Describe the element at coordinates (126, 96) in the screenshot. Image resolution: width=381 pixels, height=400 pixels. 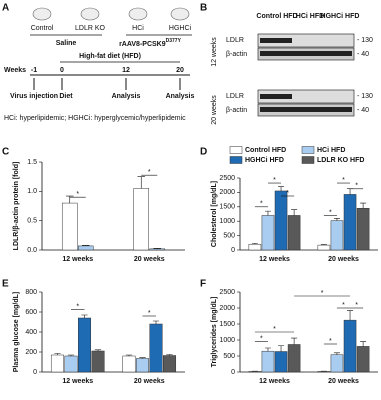
I see `event: Analysis` at that location.